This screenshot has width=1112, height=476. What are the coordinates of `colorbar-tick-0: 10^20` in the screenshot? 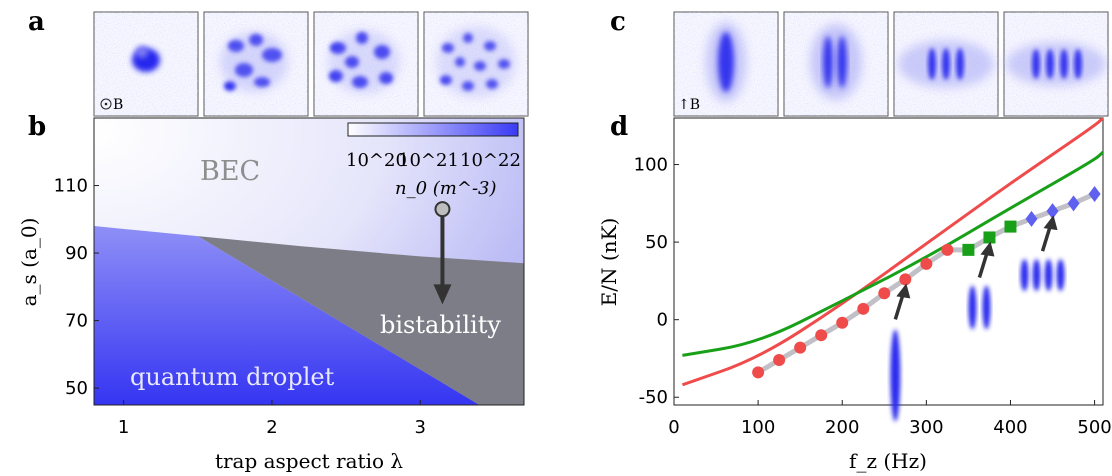 It's located at (376, 160).